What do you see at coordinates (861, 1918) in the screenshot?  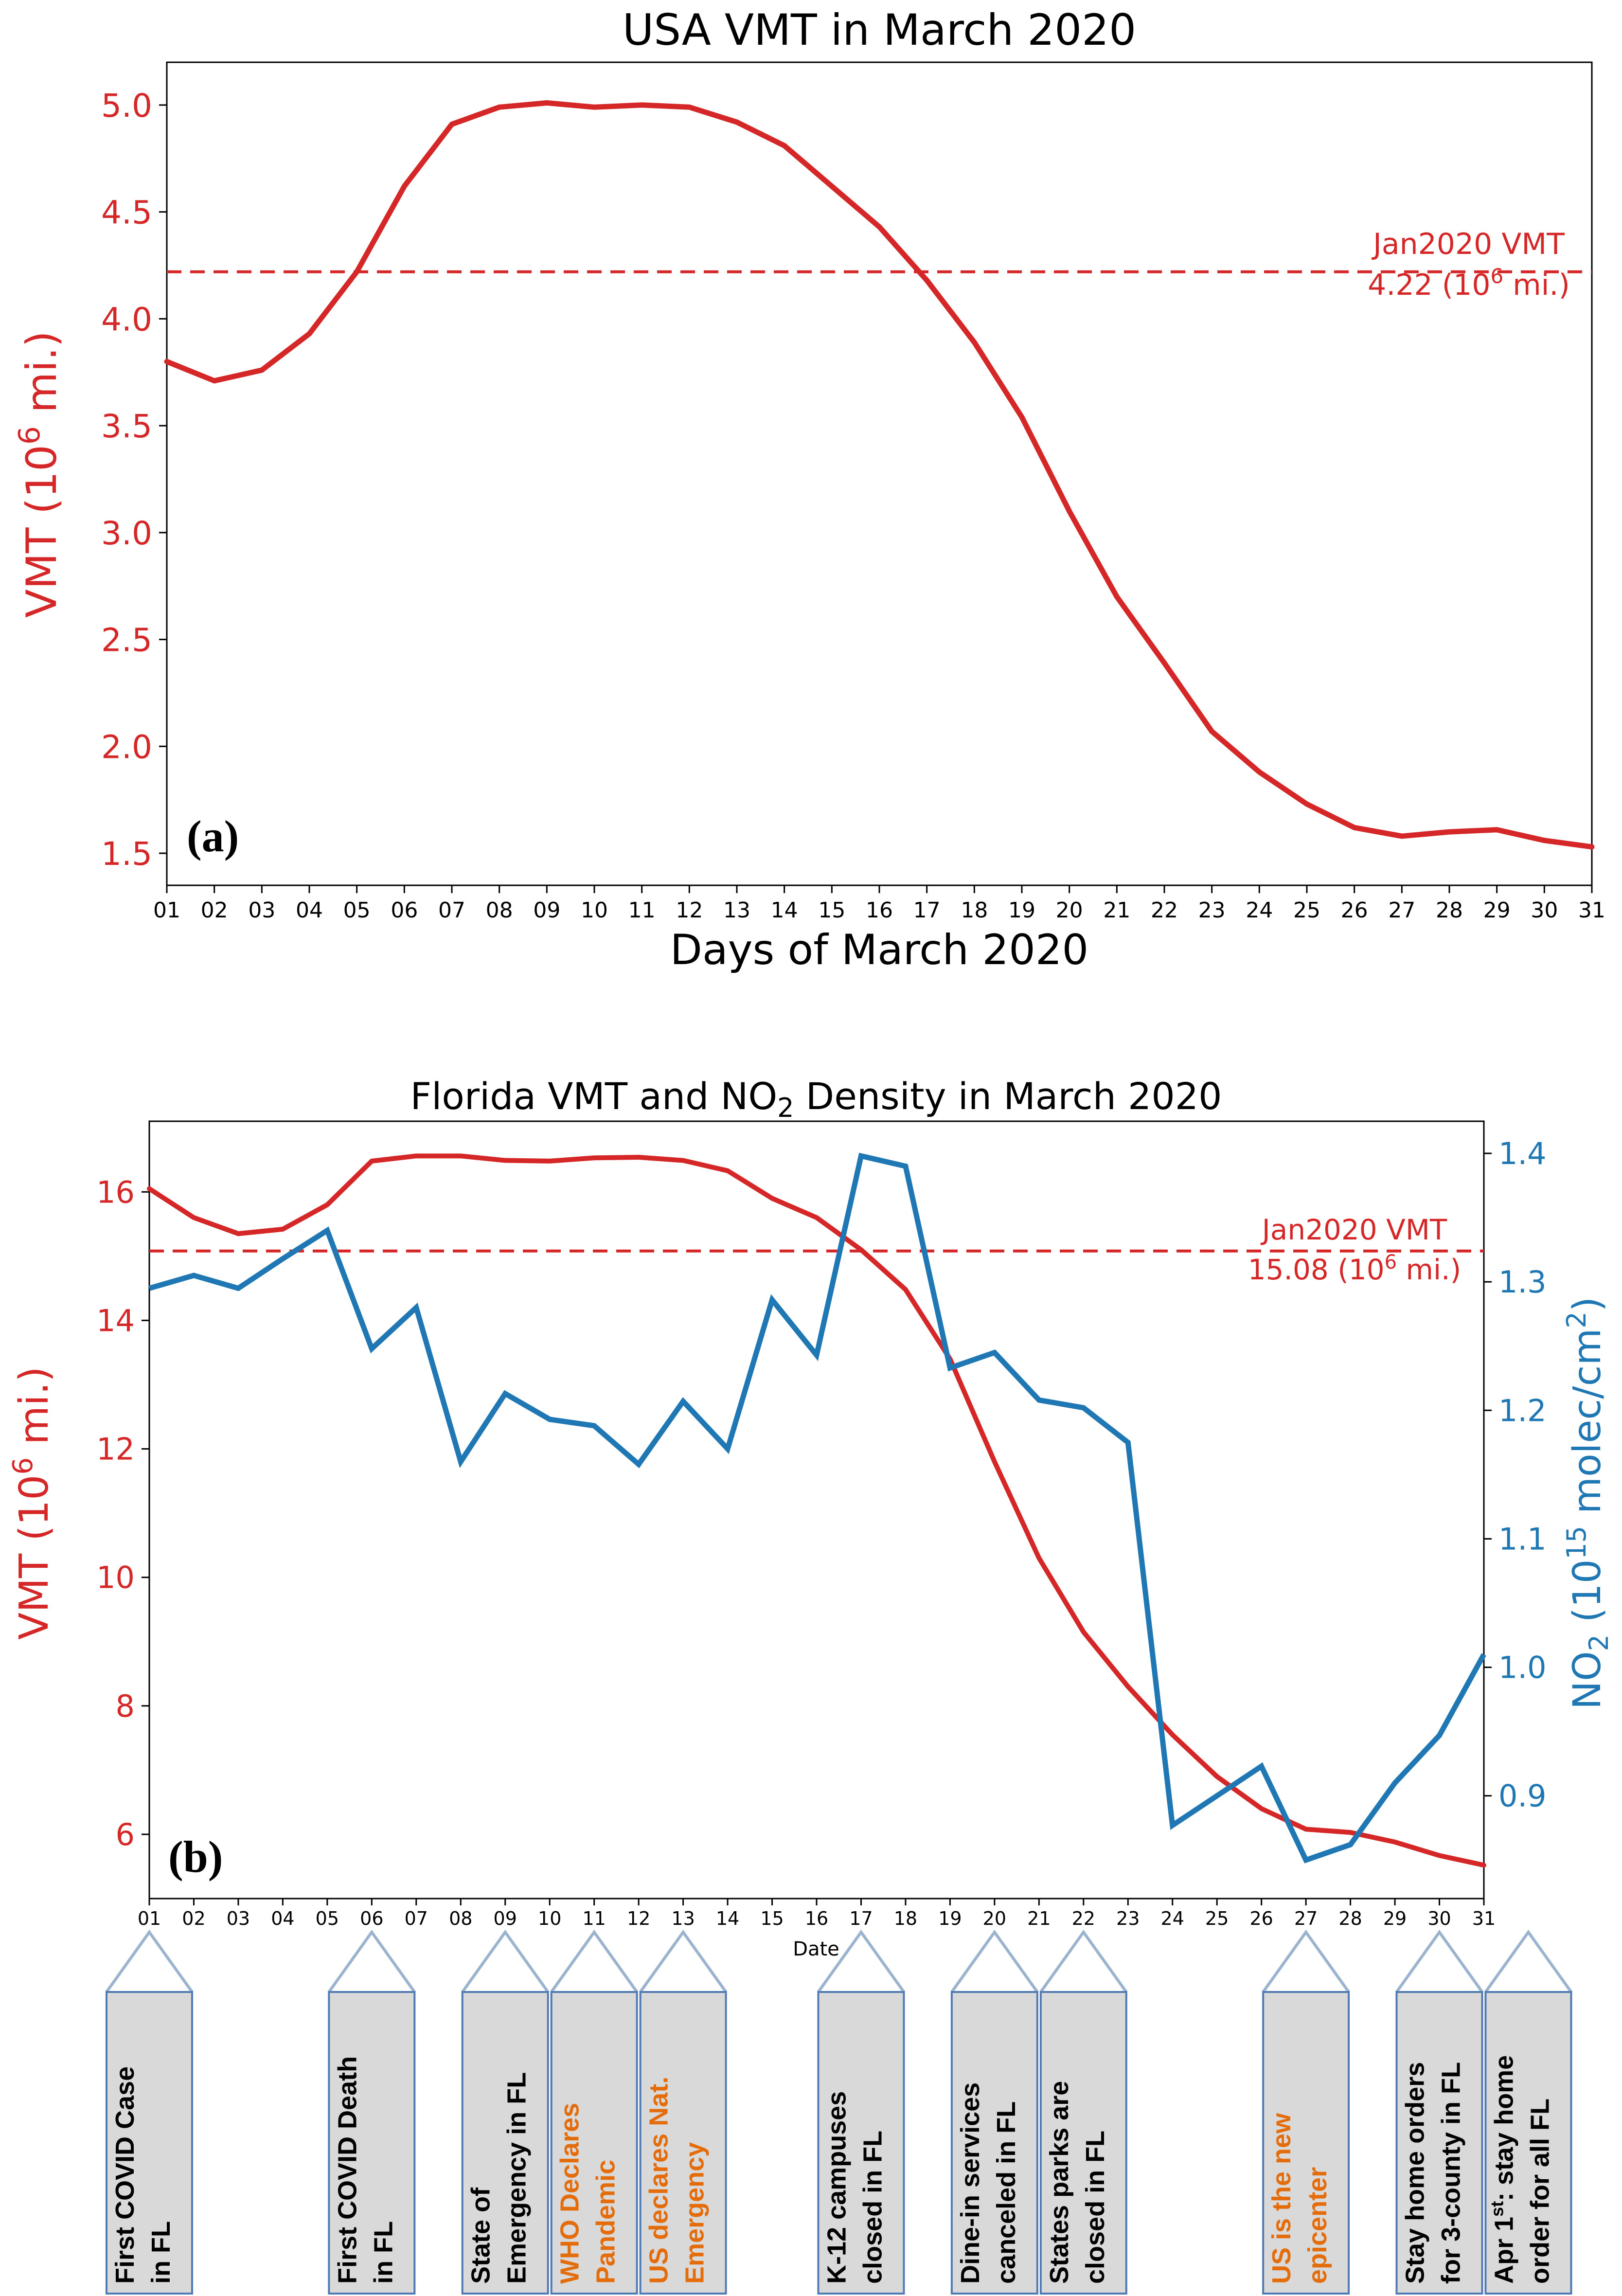 I see `florida-x-tick-label: 17` at bounding box center [861, 1918].